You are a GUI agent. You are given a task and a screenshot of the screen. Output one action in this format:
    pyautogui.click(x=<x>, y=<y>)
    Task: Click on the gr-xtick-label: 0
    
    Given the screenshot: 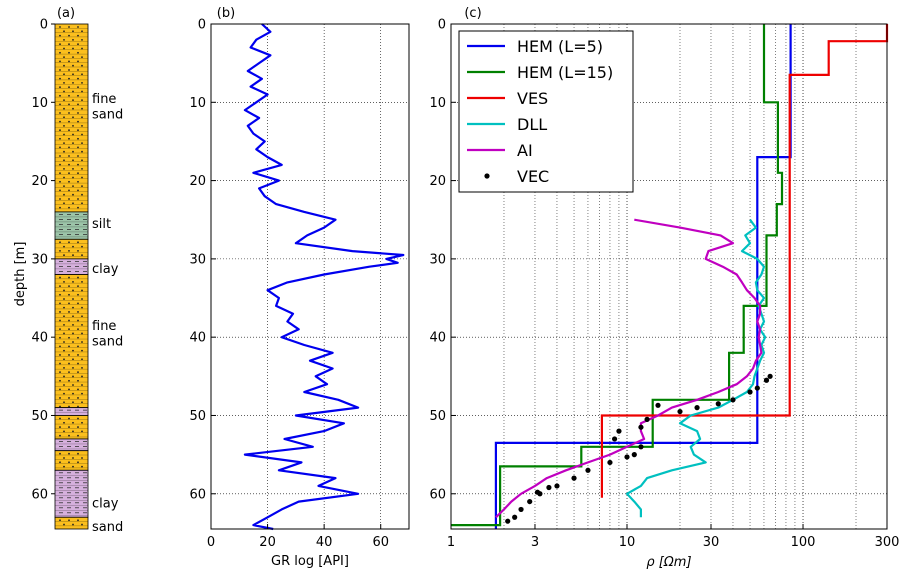 What is the action you would take?
    pyautogui.click(x=211, y=542)
    